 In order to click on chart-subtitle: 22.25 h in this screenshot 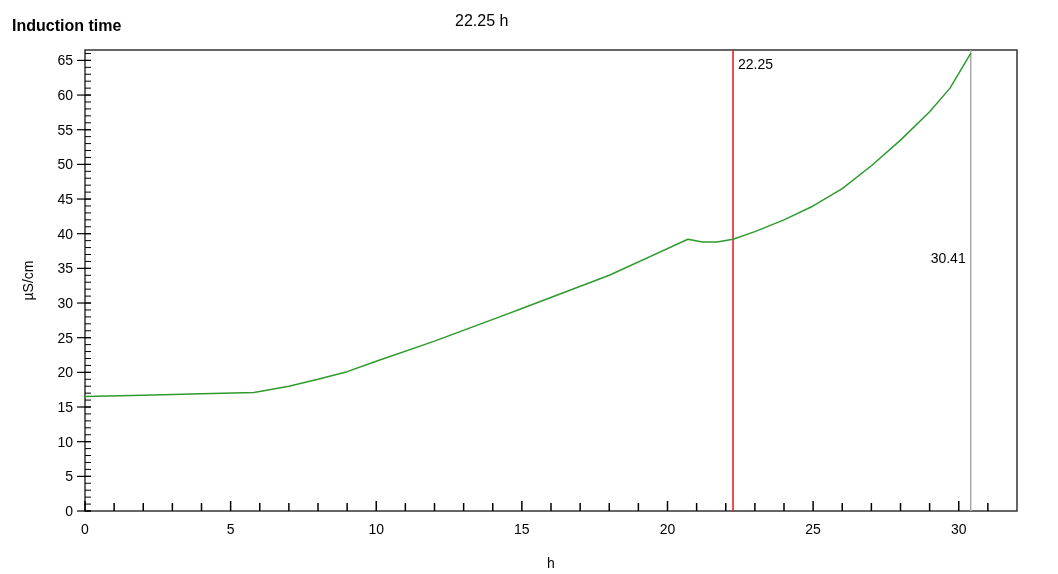, I will do `click(482, 20)`.